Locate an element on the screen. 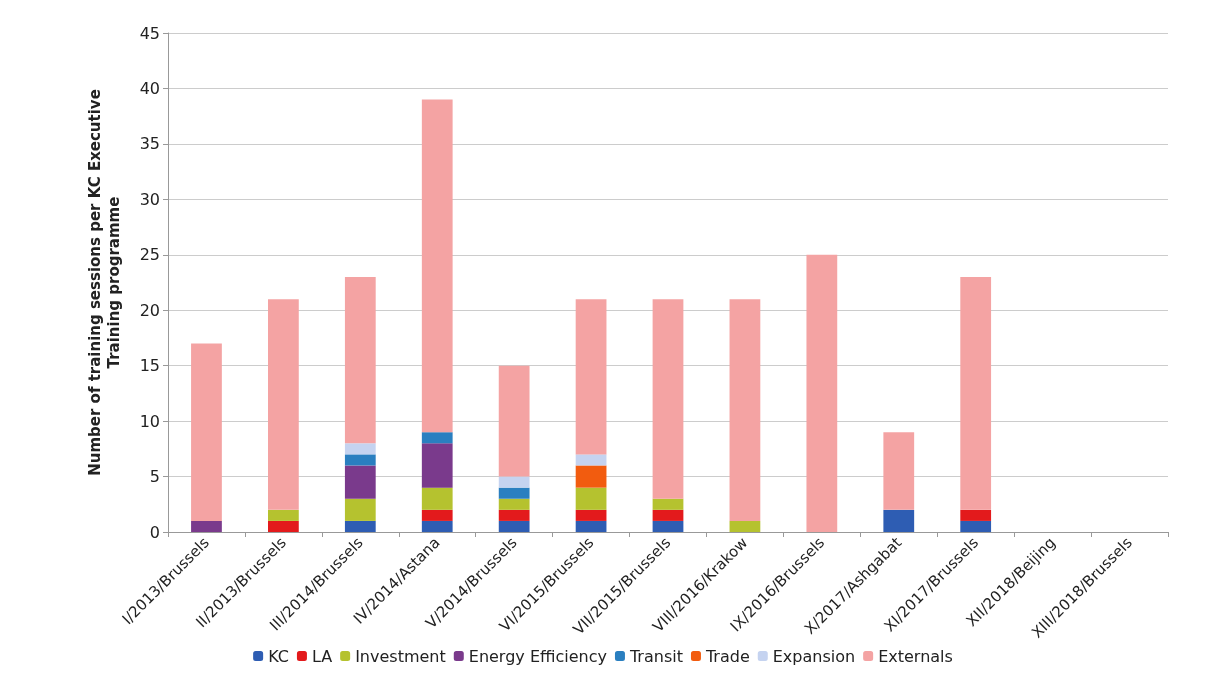 This screenshot has height=685, width=1206. y-tick-label: 10 is located at coordinates (149, 421).